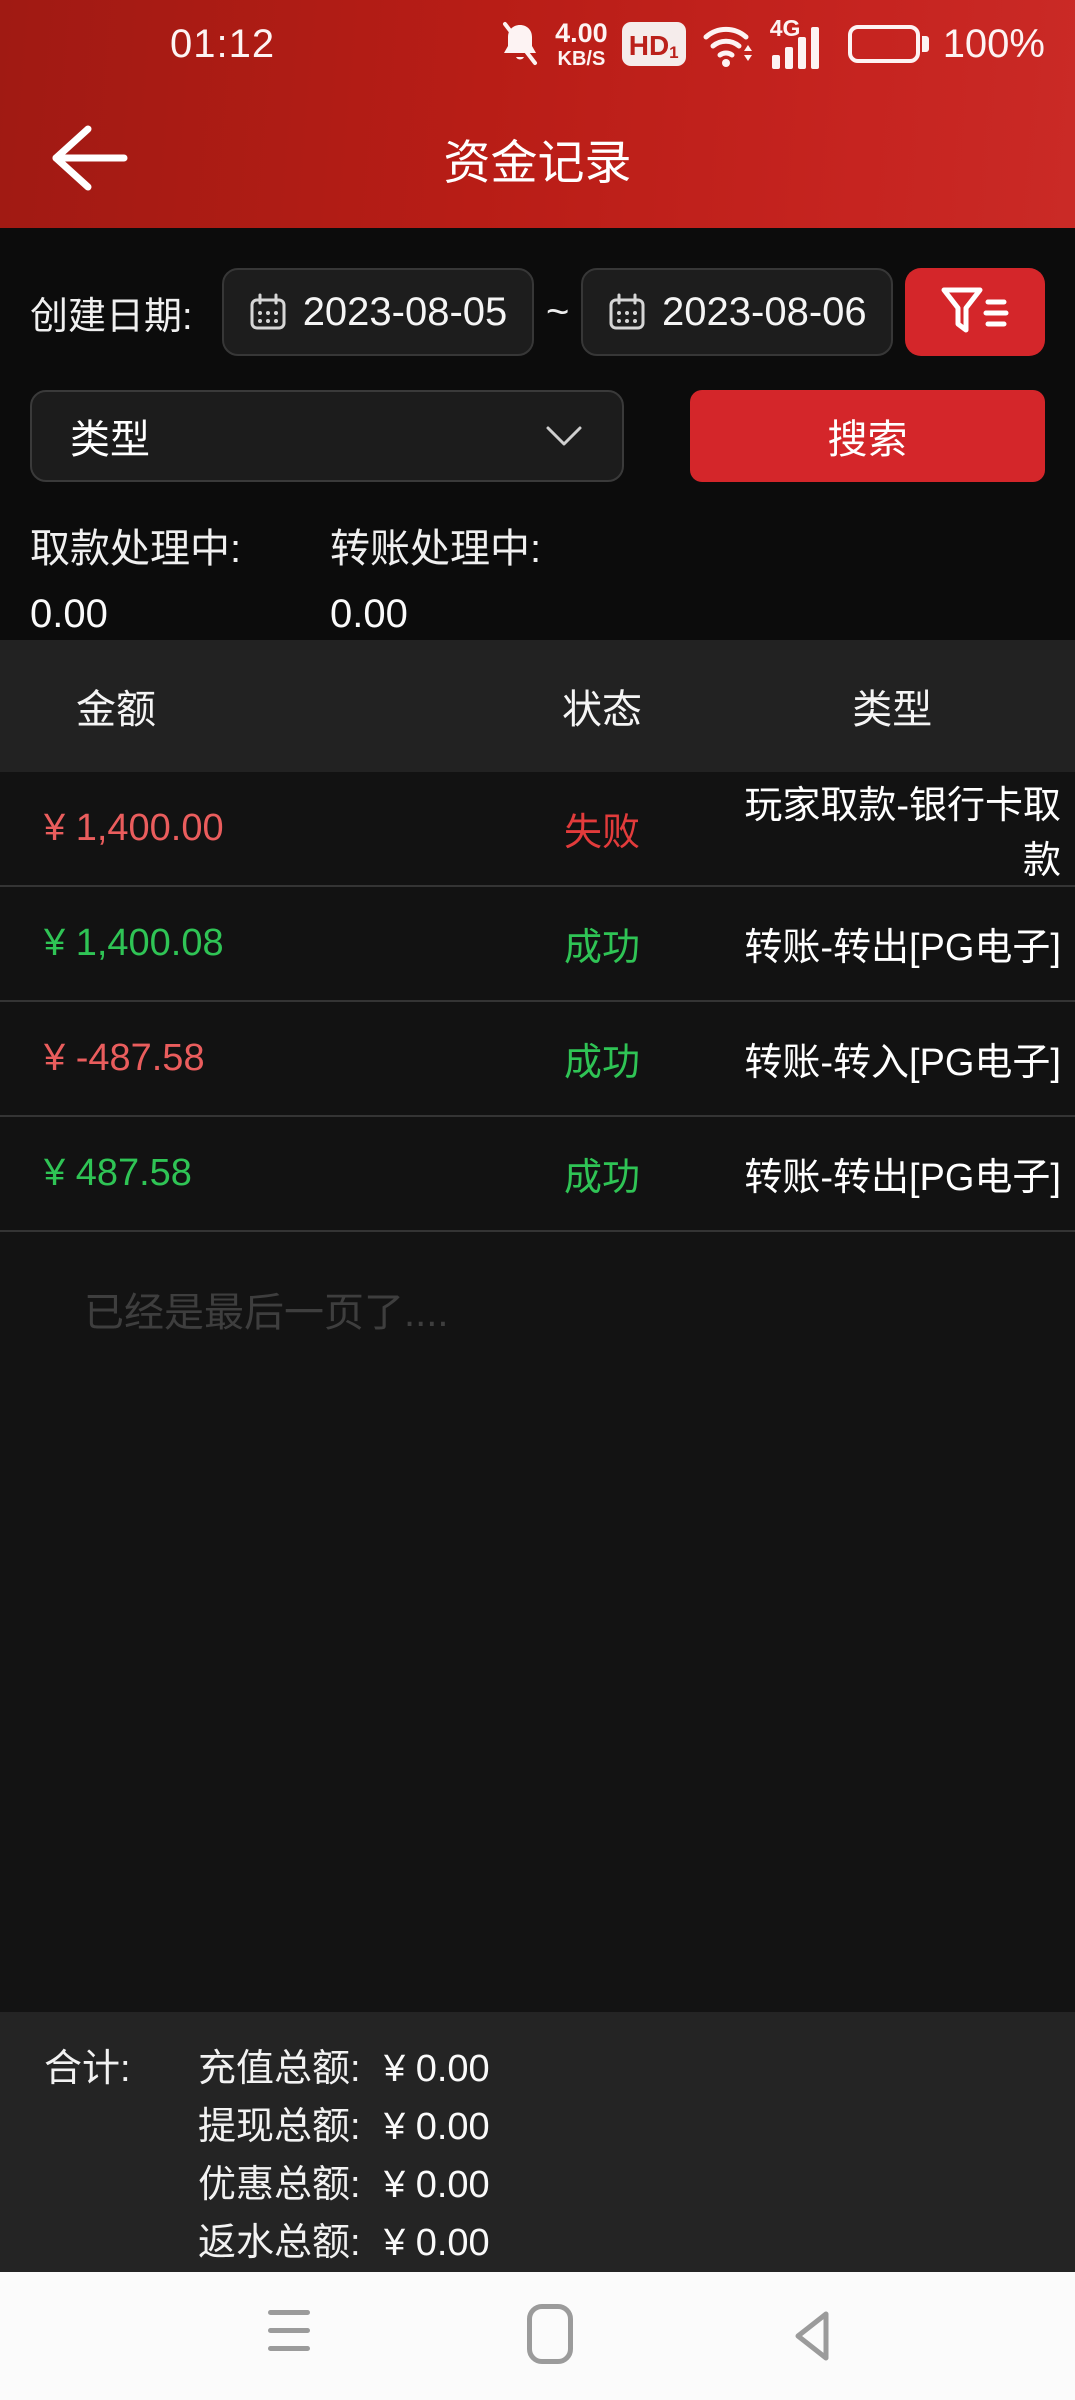 Image resolution: width=1075 pixels, height=2400 pixels. I want to click on row-type: 转账-转入[PG电子], so click(902, 1063).